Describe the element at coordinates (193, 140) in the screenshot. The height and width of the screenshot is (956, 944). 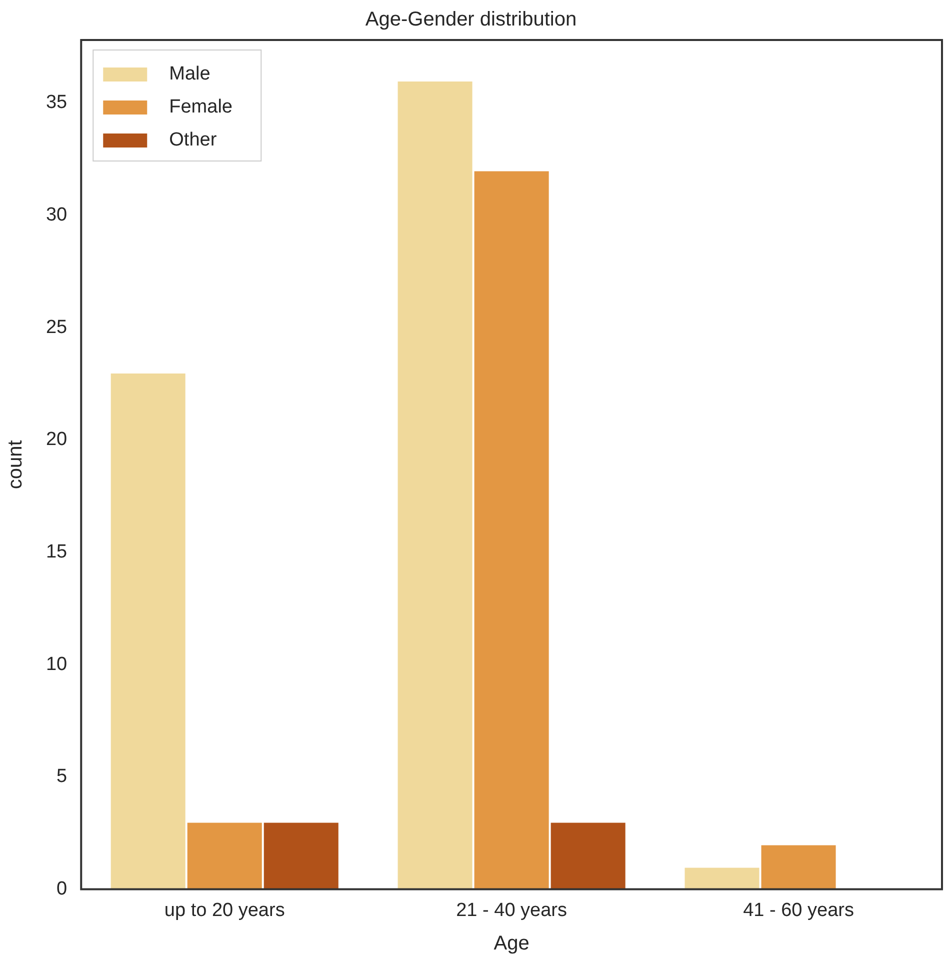
I see `legend-label: Other` at that location.